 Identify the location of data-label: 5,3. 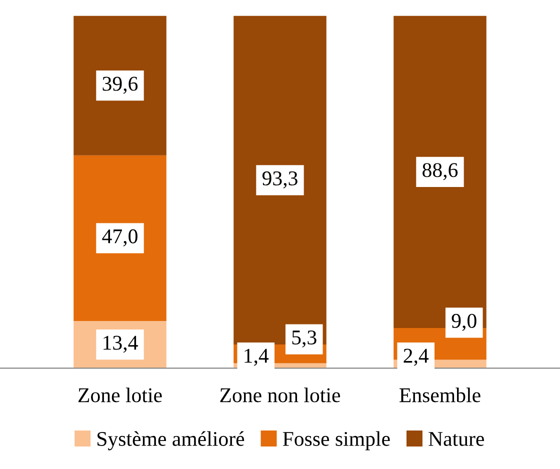
(304, 339).